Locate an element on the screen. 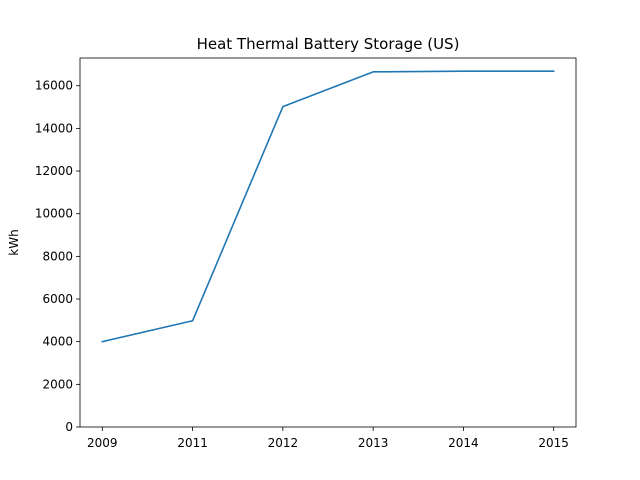  y-tick-label: 0 is located at coordinates (69, 427).